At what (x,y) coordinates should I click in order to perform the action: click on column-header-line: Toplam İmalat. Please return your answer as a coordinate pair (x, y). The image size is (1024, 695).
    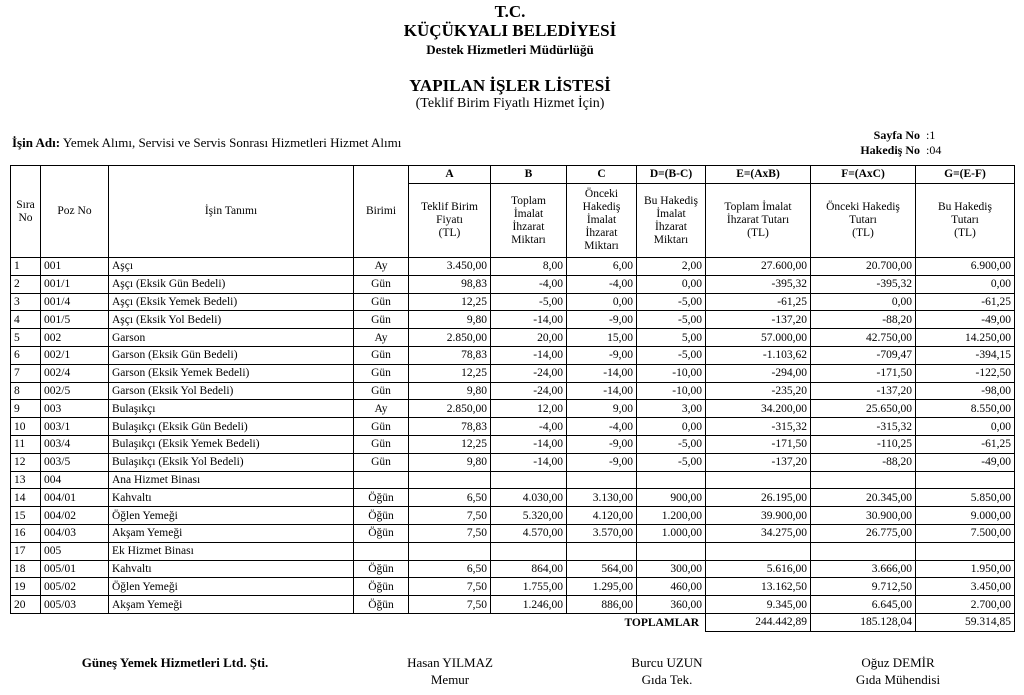
    Looking at the image, I should click on (758, 207).